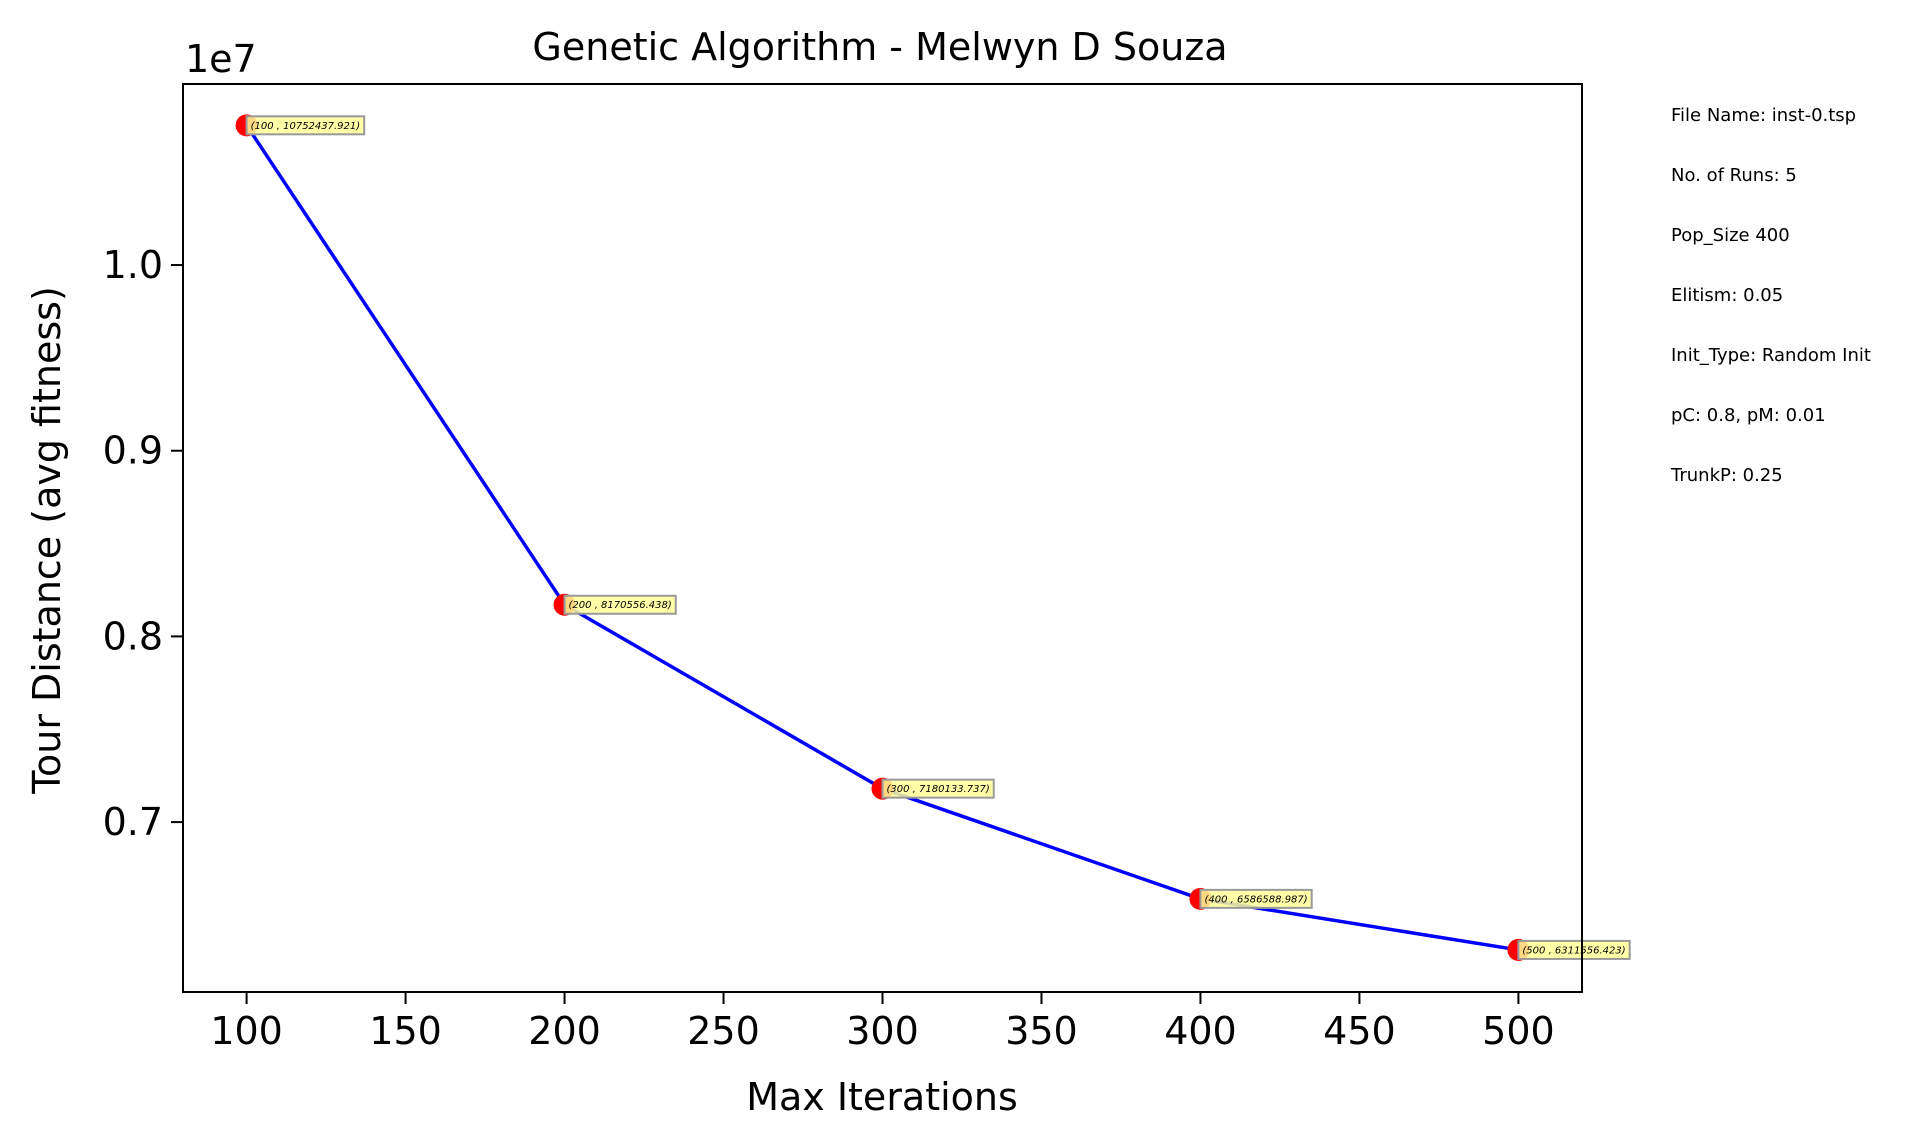  I want to click on data-label-text: (300 , 7180133.737), so click(938, 789).